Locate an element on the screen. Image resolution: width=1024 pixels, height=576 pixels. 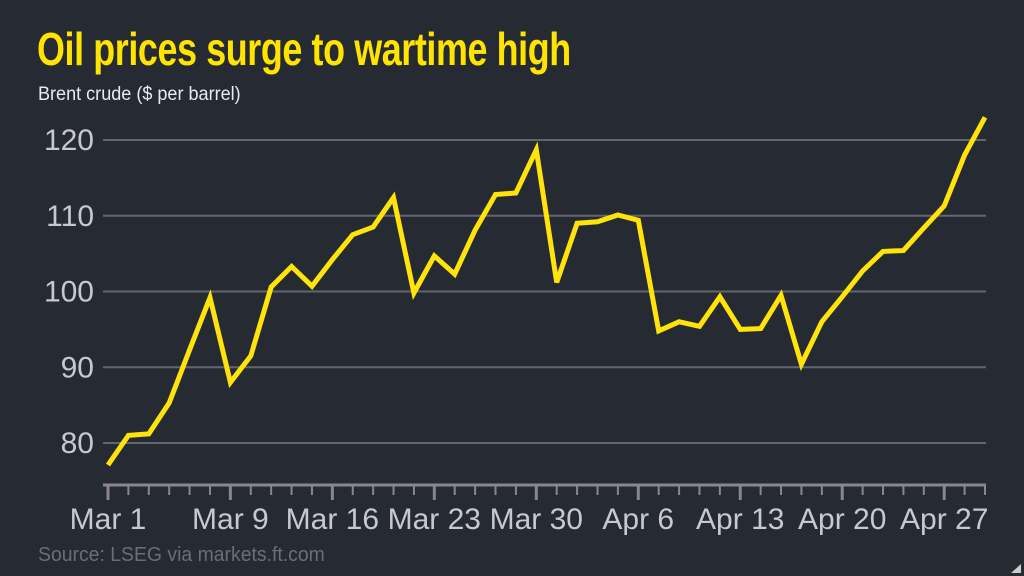
y-axis-label-110: 110 is located at coordinates (70, 216).